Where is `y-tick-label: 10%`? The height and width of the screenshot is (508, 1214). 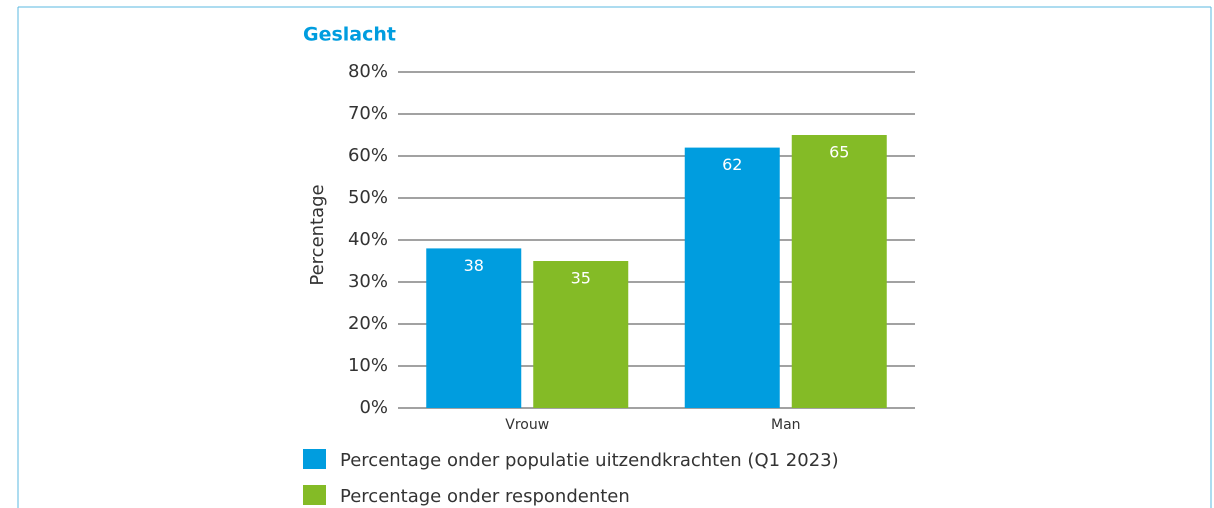
y-tick-label: 10% is located at coordinates (368, 365).